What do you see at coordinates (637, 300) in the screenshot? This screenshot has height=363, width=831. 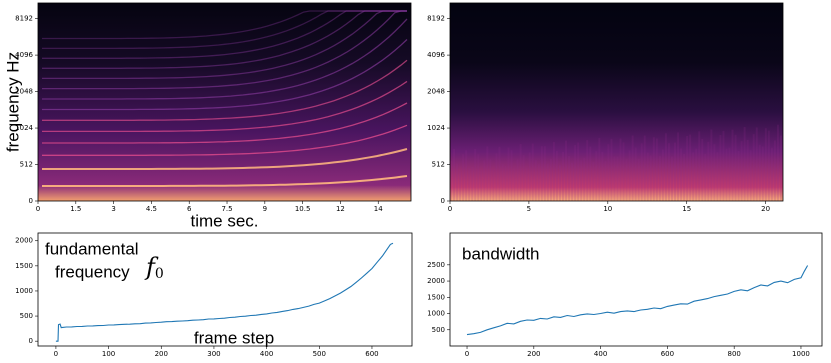 I see `line` at bounding box center [637, 300].